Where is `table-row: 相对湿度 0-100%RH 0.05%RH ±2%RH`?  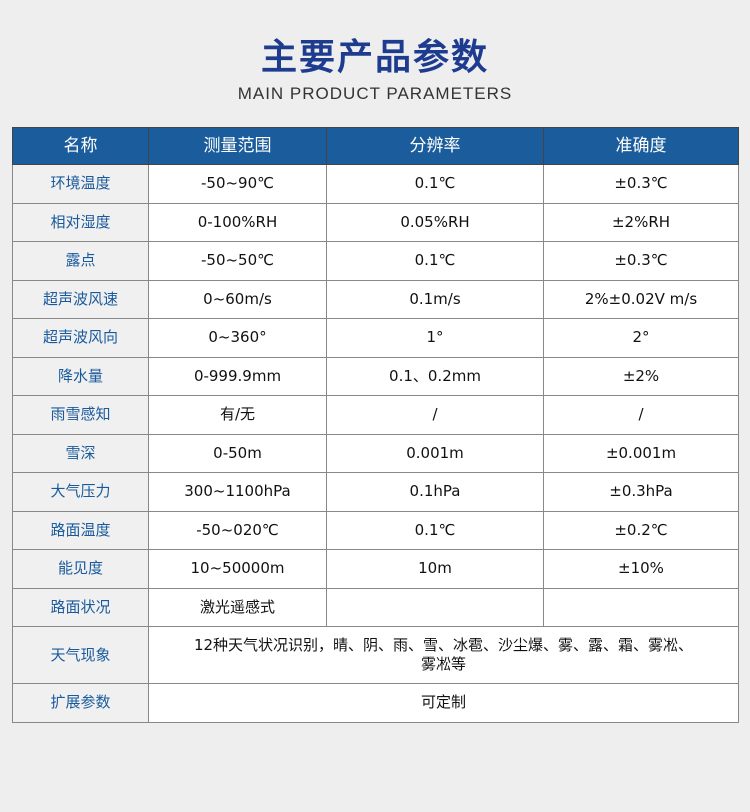 table-row: 相对湿度 0-100%RH 0.05%RH ±2%RH is located at coordinates (375, 222).